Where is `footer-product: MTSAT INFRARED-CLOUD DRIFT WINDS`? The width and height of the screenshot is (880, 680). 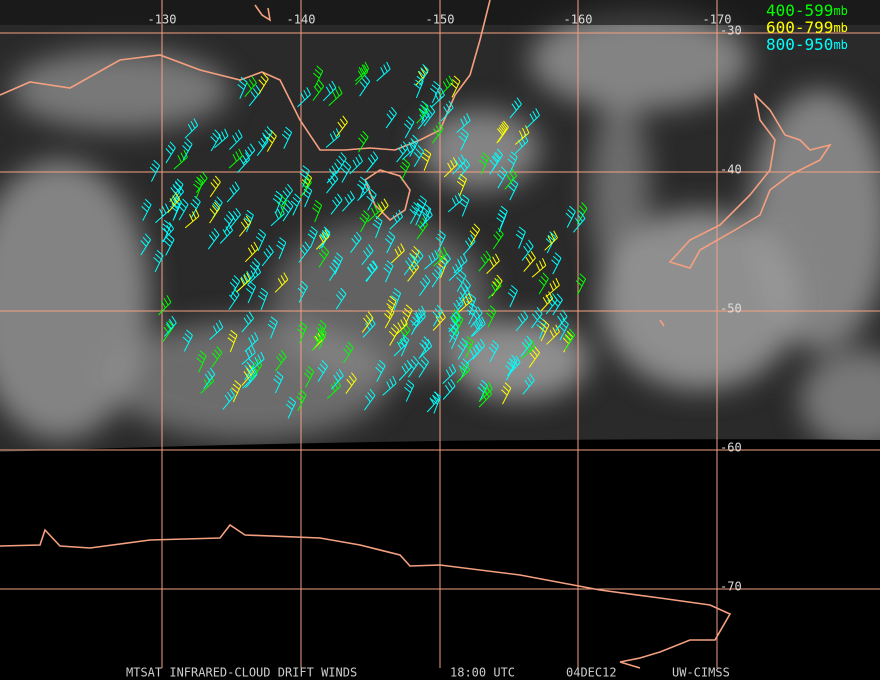
footer-product: MTSAT INFRARED-CLOUD DRIFT WINDS is located at coordinates (241, 673).